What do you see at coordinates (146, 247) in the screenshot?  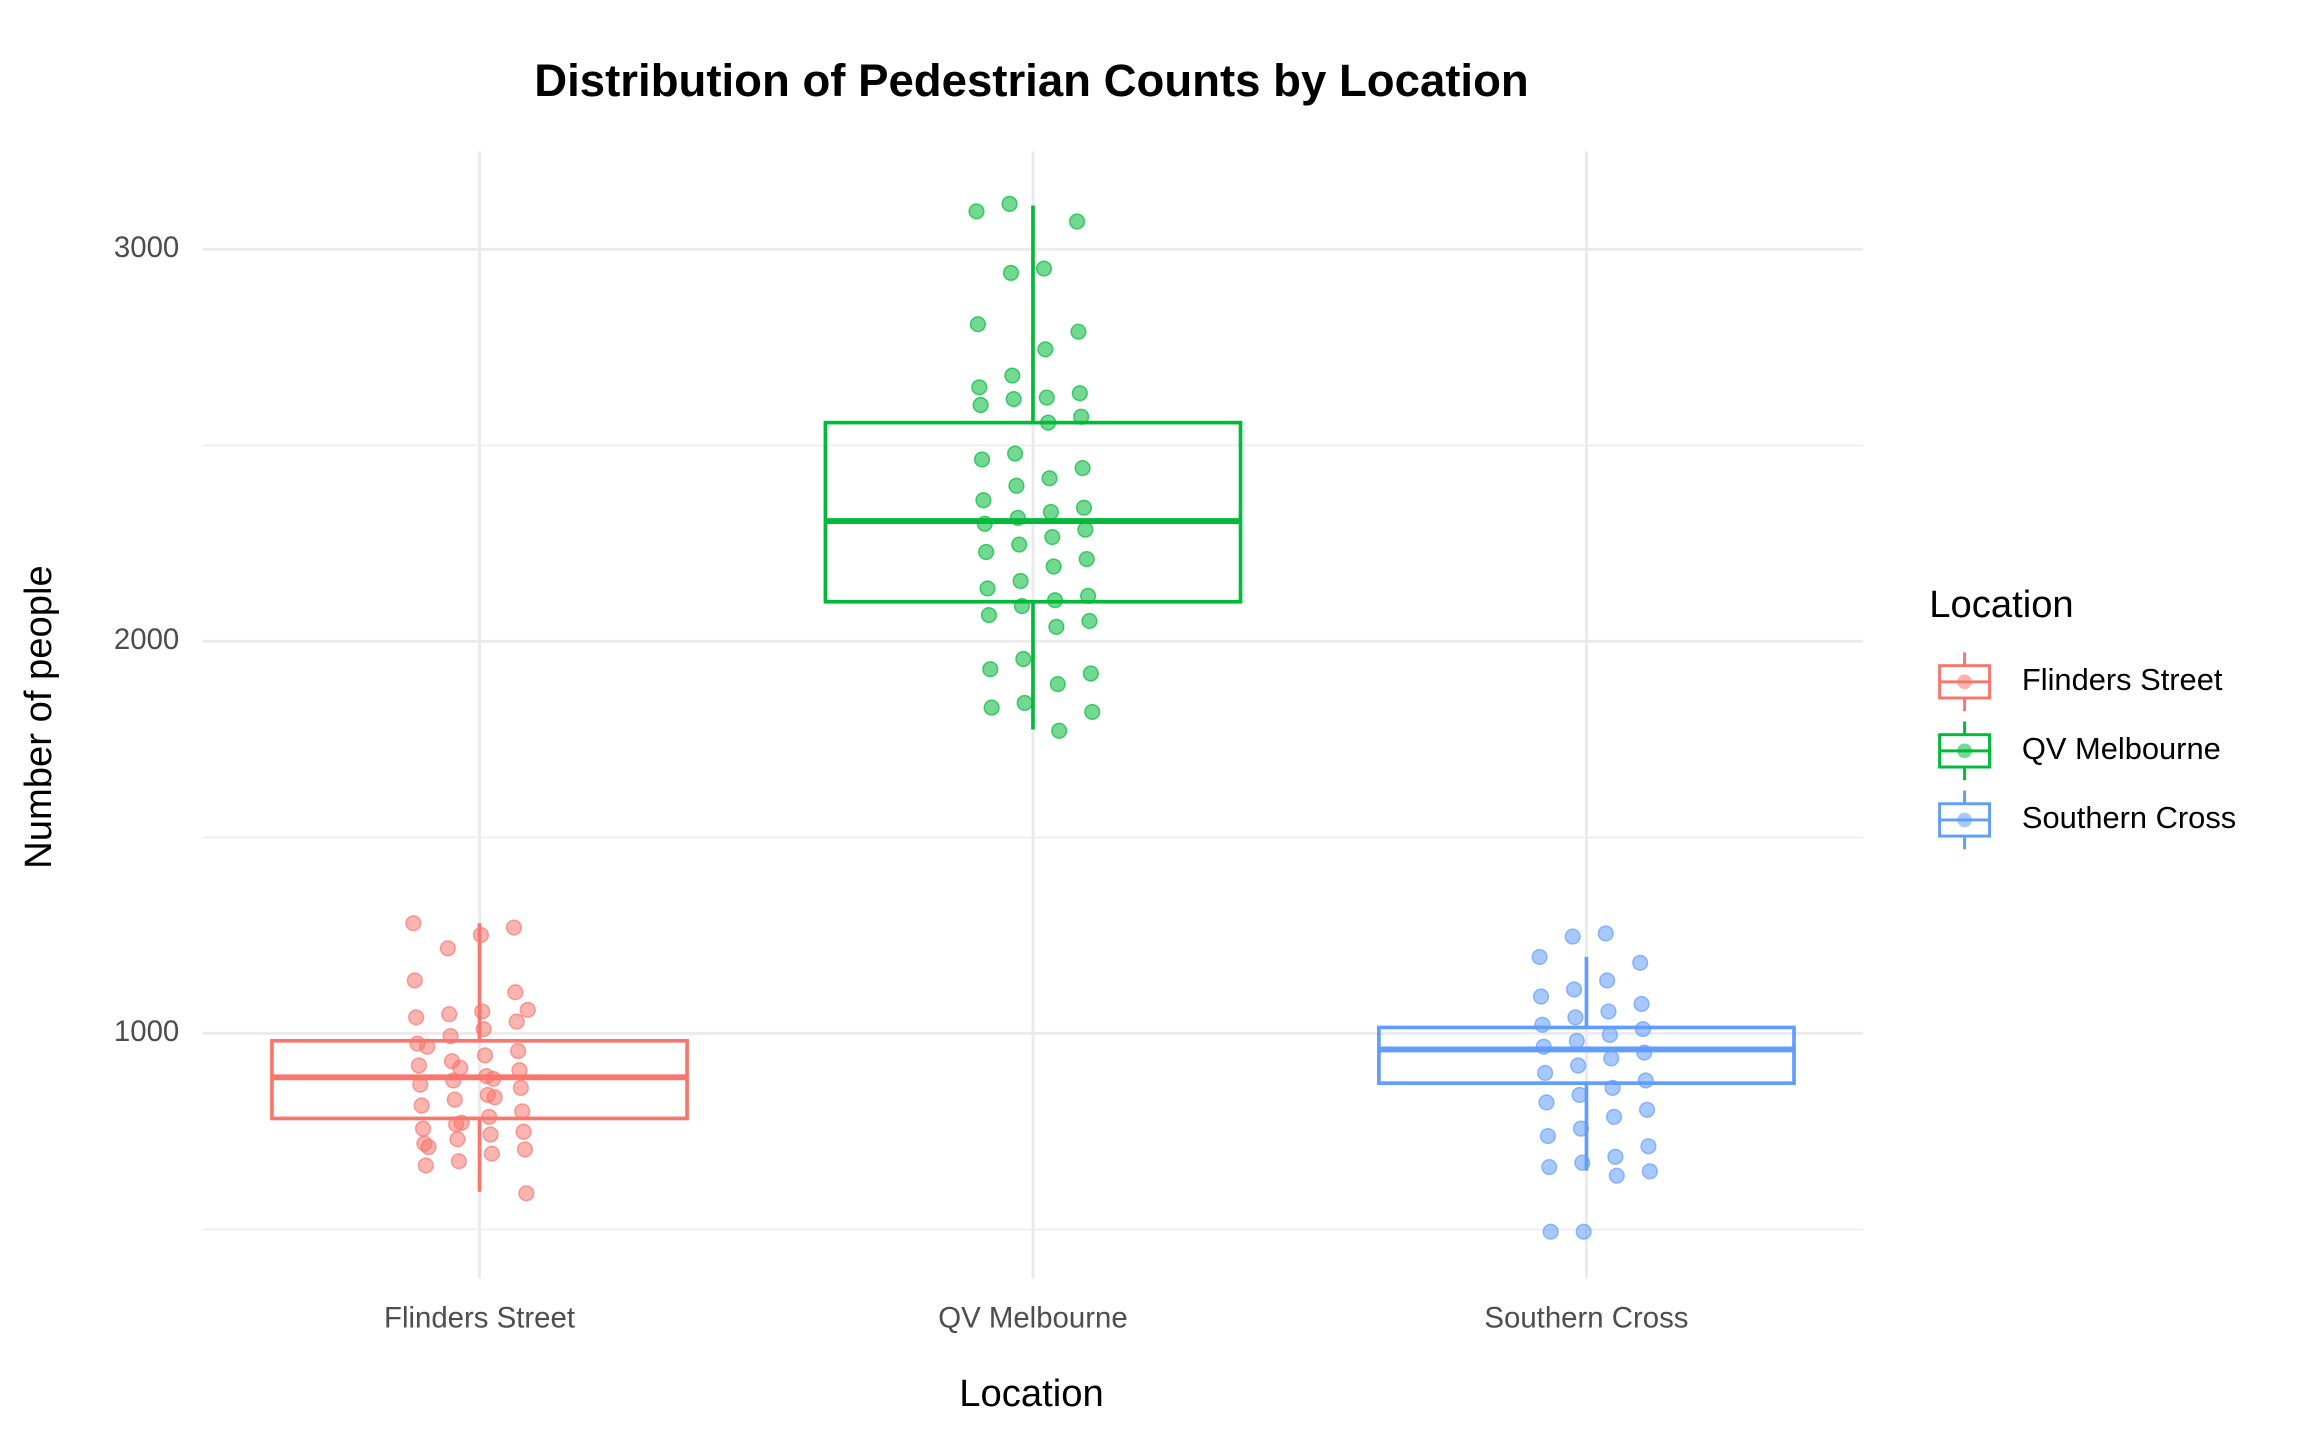 I see `y-tick-label: 3000` at bounding box center [146, 247].